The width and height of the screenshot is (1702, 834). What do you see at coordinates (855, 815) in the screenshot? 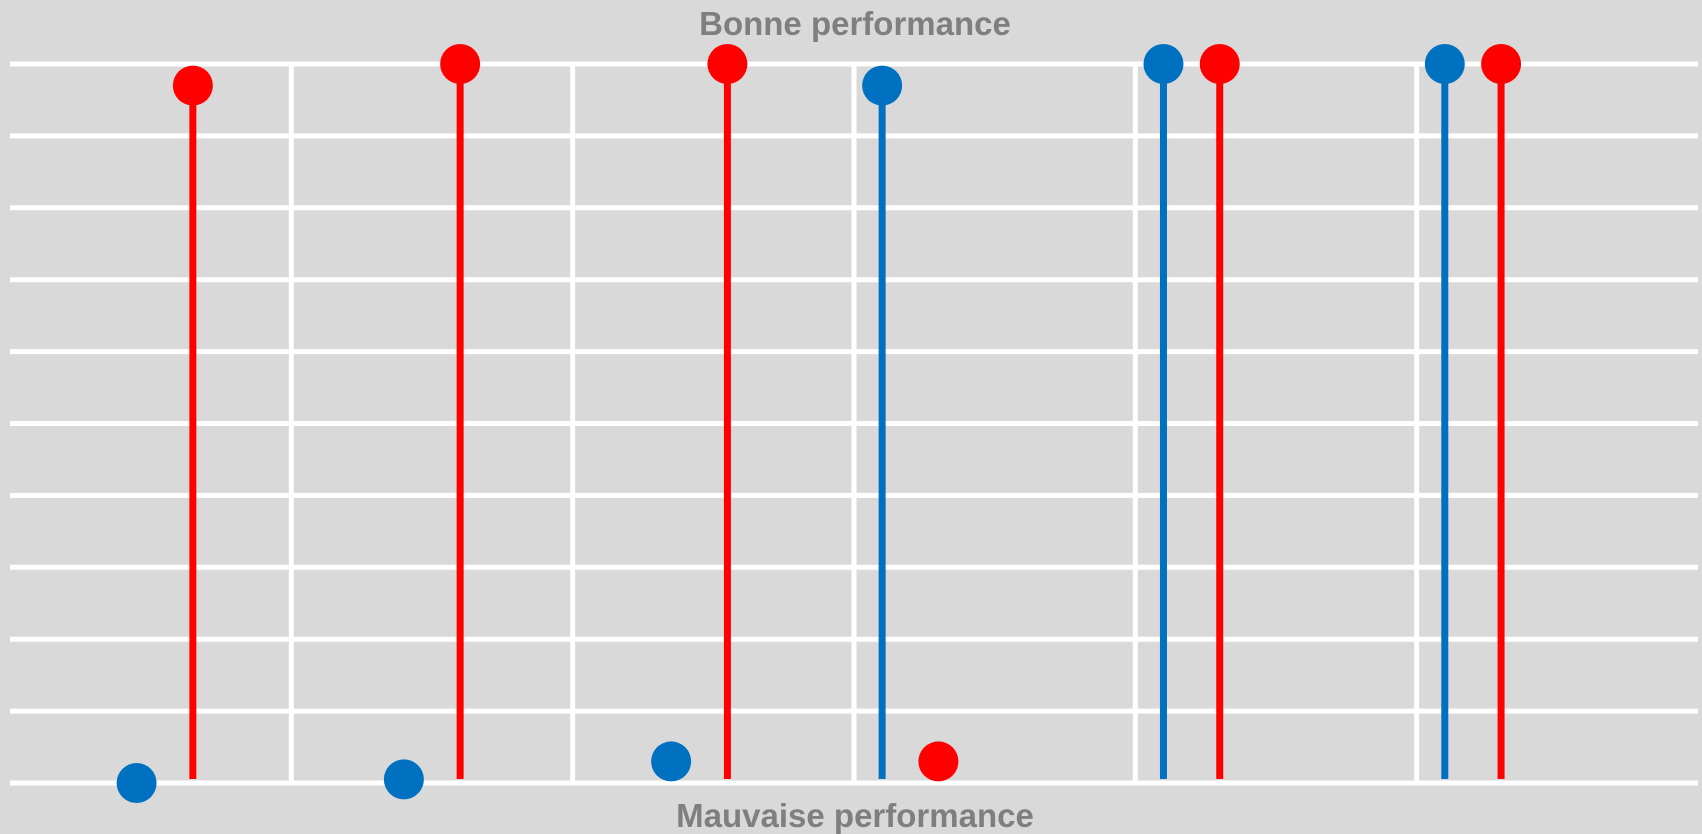
I see `bottom-label: Mauvaise performance` at bounding box center [855, 815].